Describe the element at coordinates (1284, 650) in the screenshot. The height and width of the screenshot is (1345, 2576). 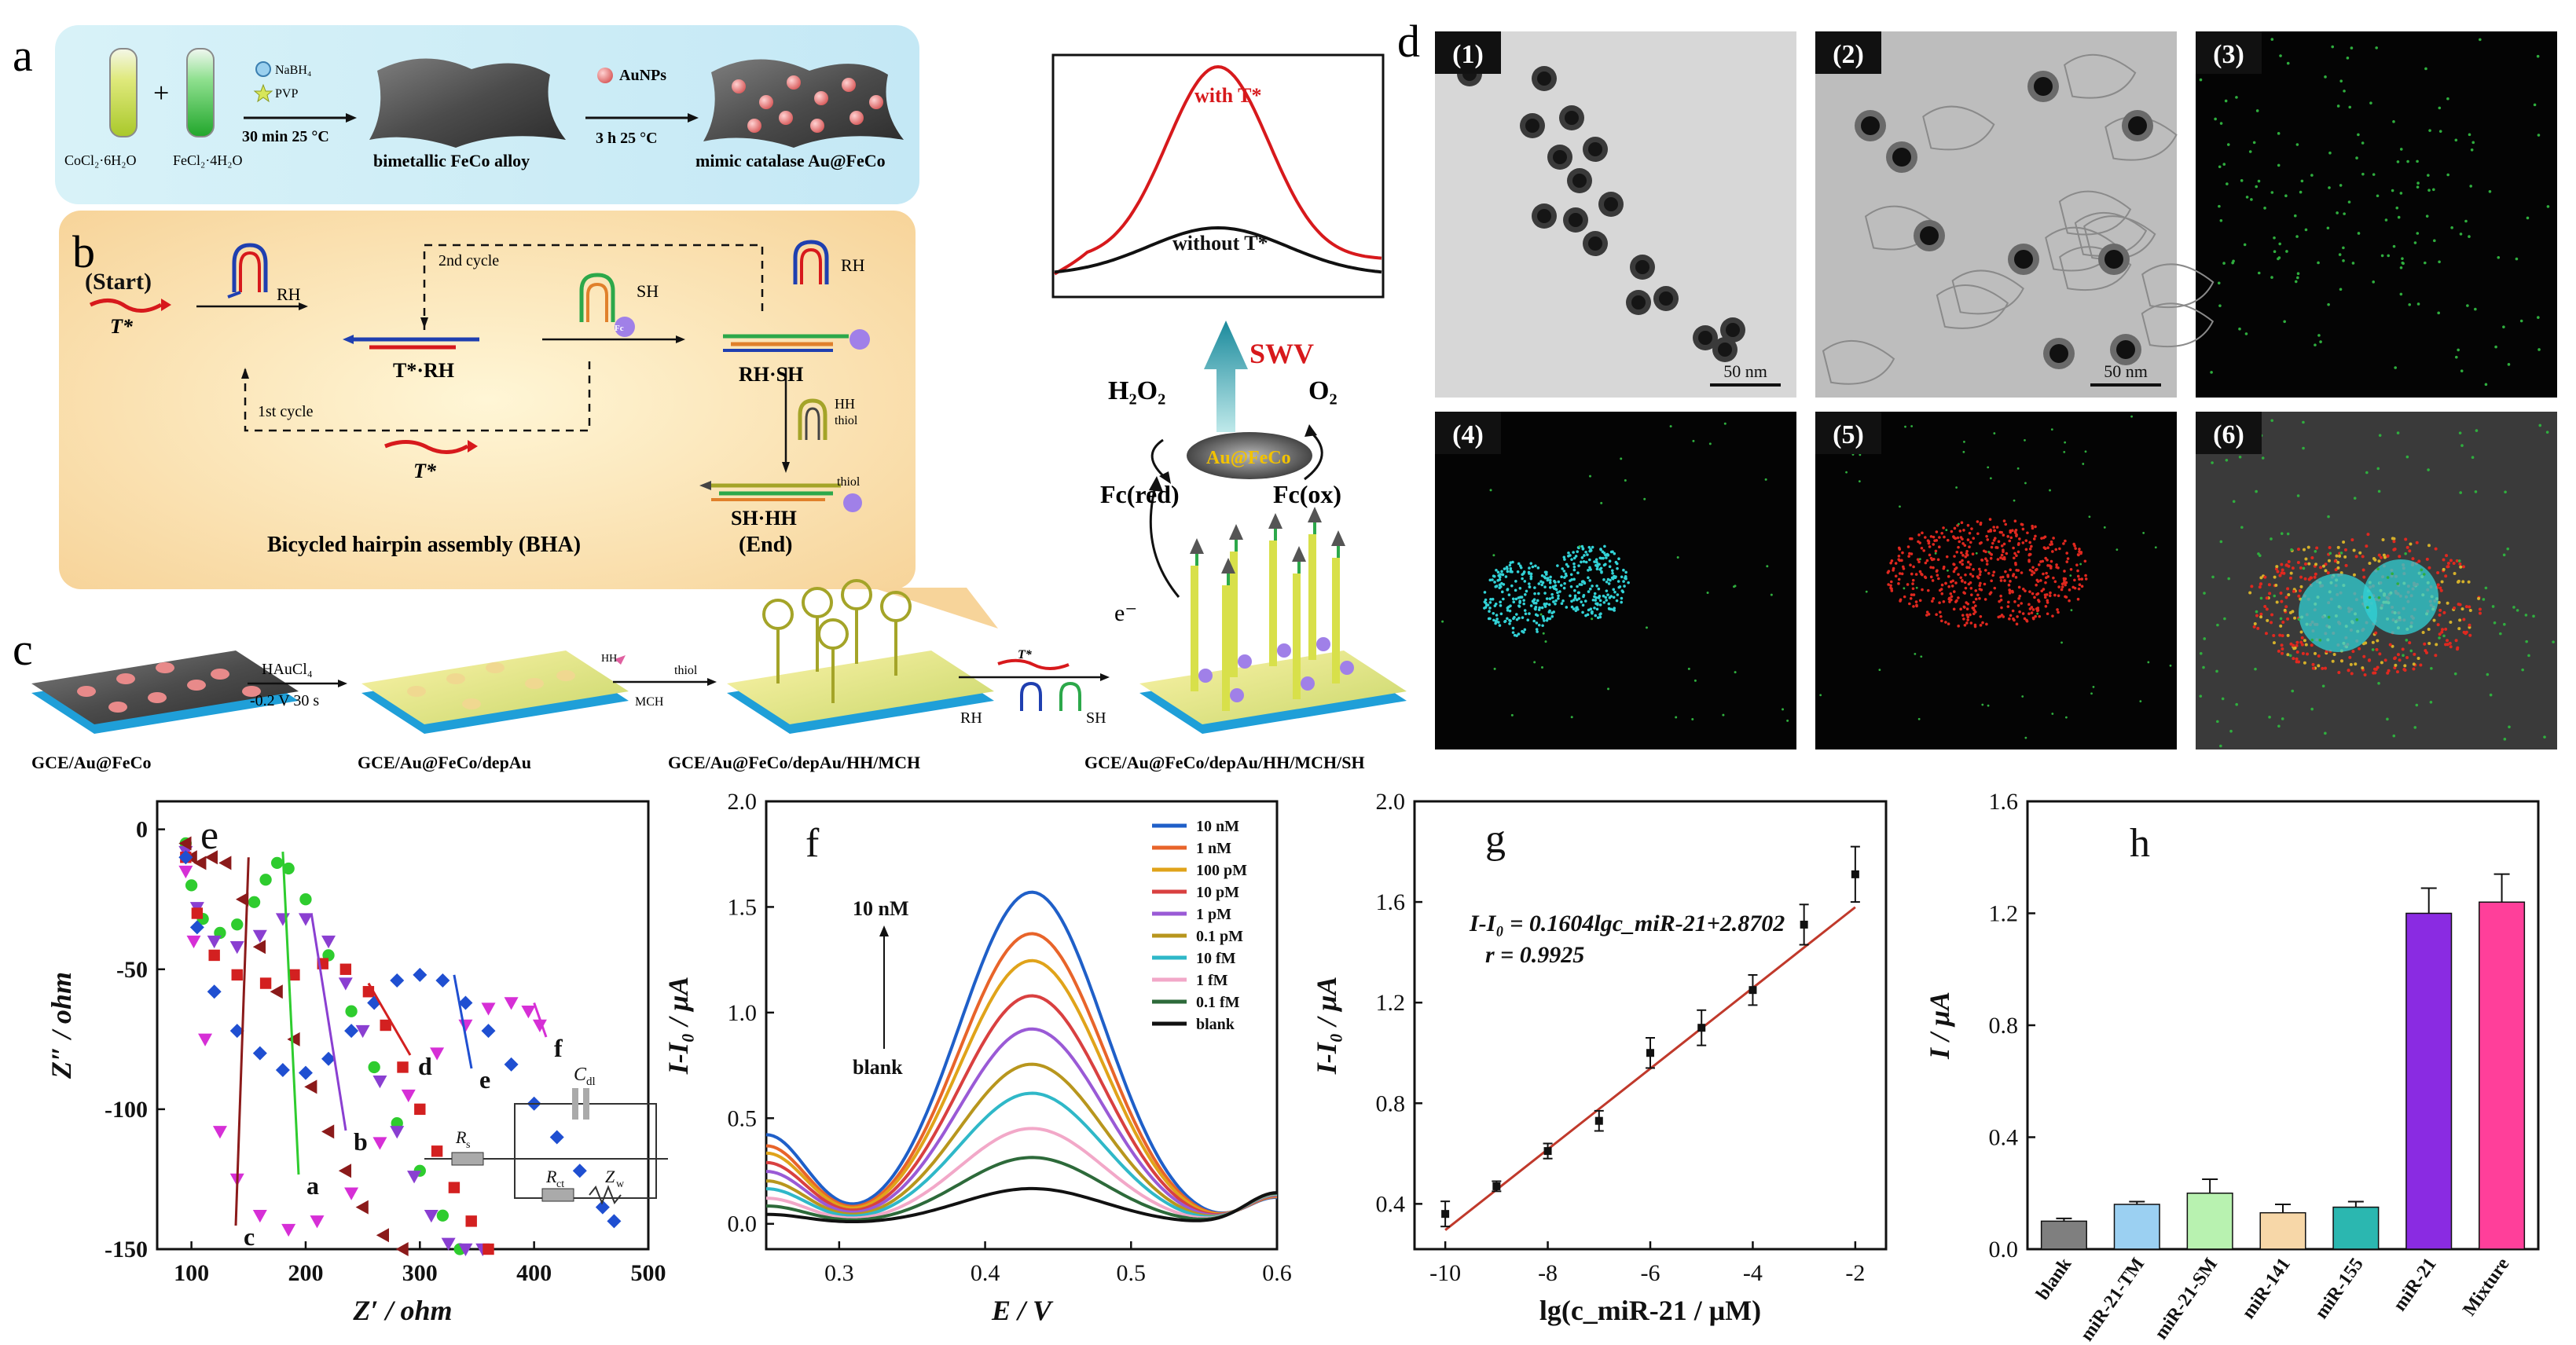
I see `fc-label-dot` at that location.